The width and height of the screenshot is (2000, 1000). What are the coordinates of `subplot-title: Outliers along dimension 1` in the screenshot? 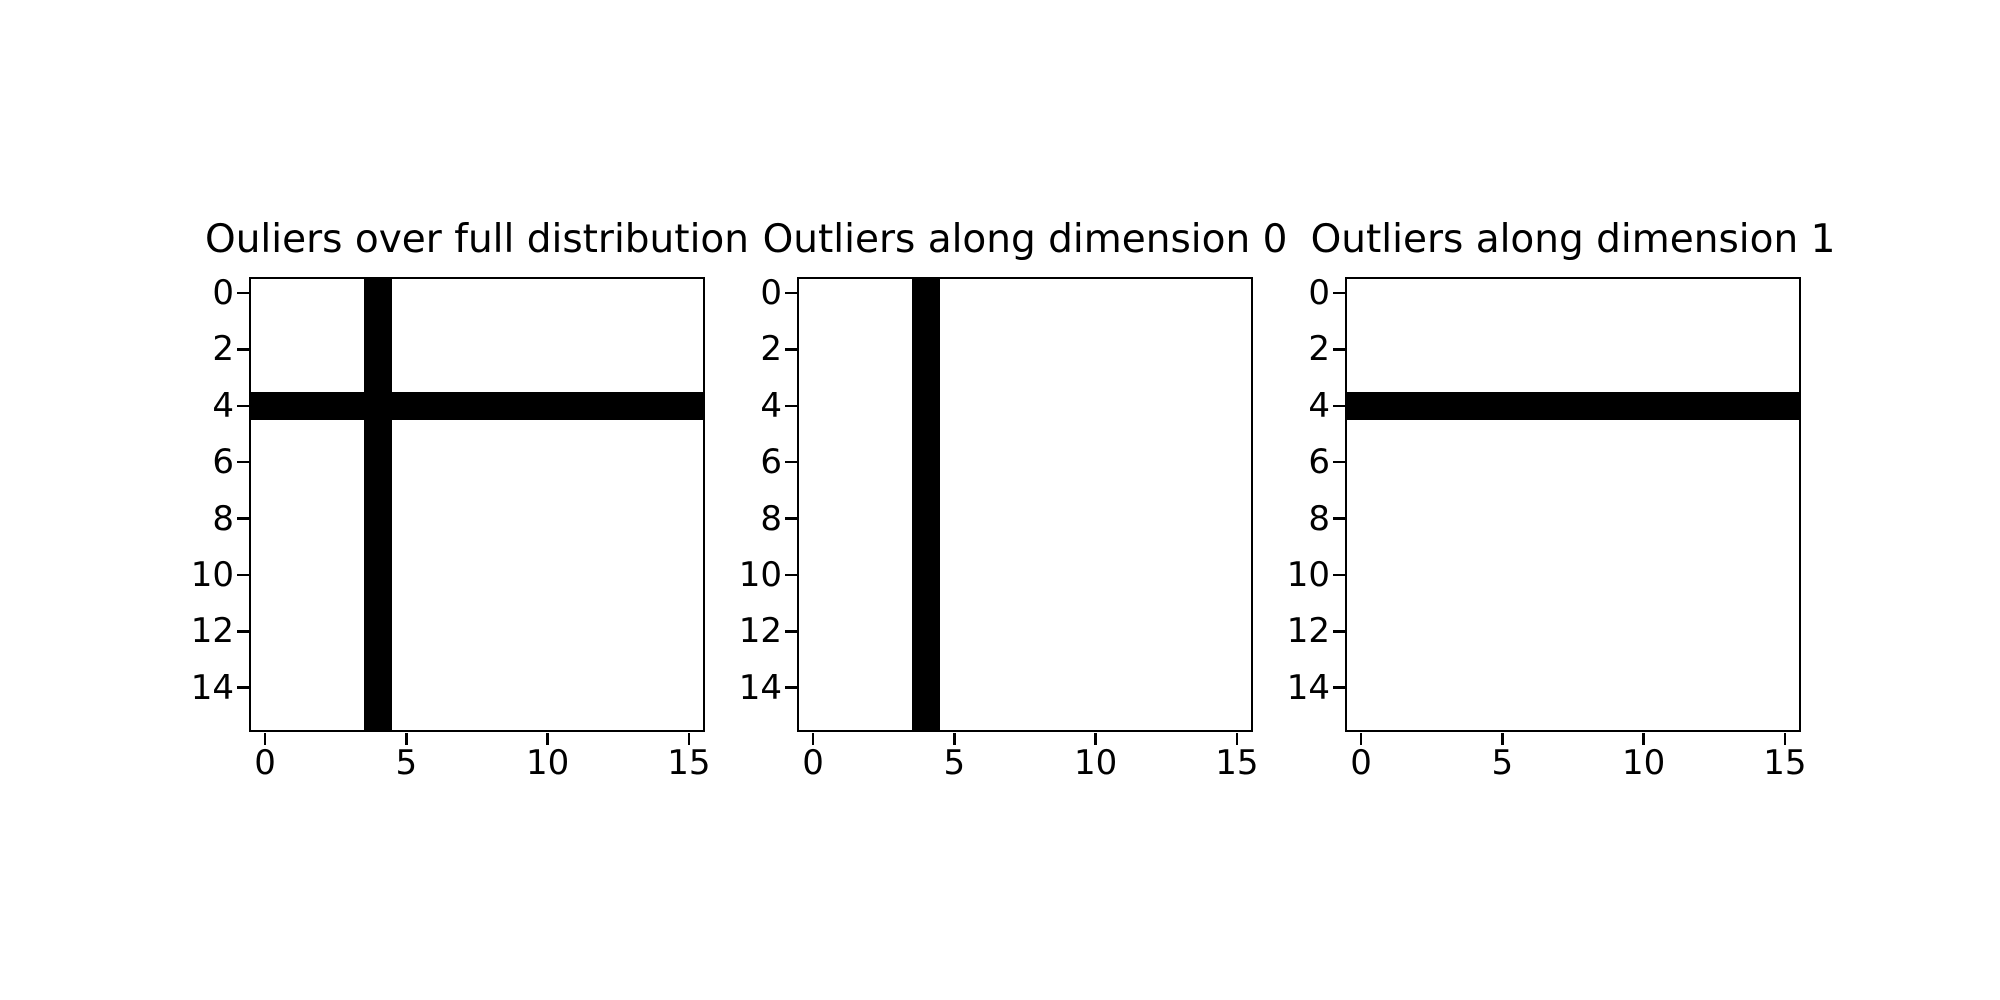 It's located at (1573, 240).